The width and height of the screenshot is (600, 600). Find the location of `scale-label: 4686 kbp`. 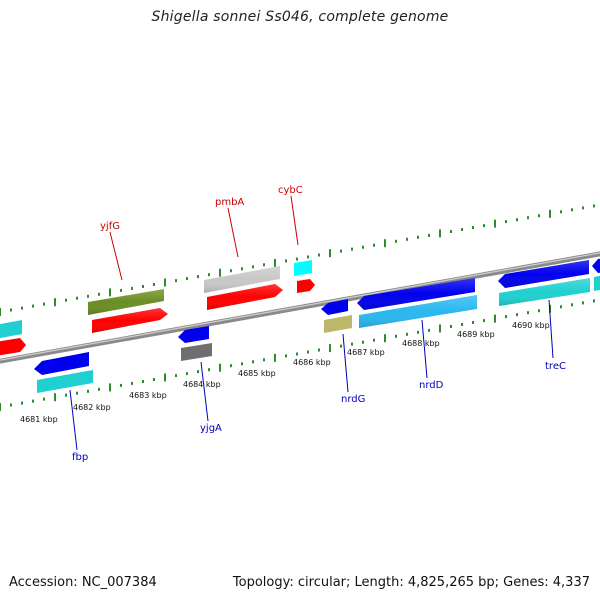

scale-label: 4686 kbp is located at coordinates (312, 362).